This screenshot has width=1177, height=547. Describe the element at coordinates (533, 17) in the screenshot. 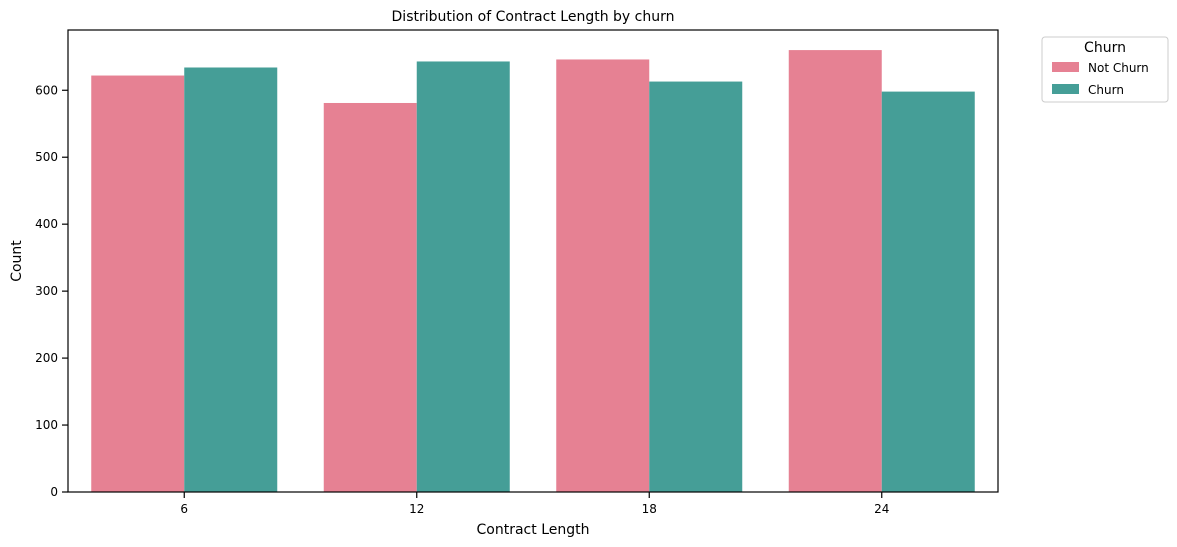

I see `chart-title: Distribution of Contract Length by churn` at that location.